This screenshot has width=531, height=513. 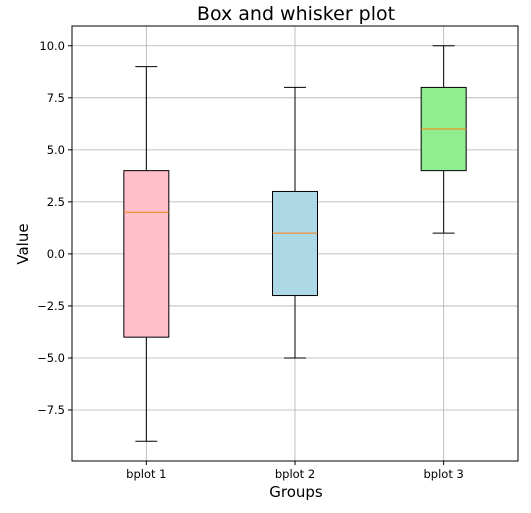 What do you see at coordinates (444, 474) in the screenshot?
I see `x-tick-label: bplot 3` at bounding box center [444, 474].